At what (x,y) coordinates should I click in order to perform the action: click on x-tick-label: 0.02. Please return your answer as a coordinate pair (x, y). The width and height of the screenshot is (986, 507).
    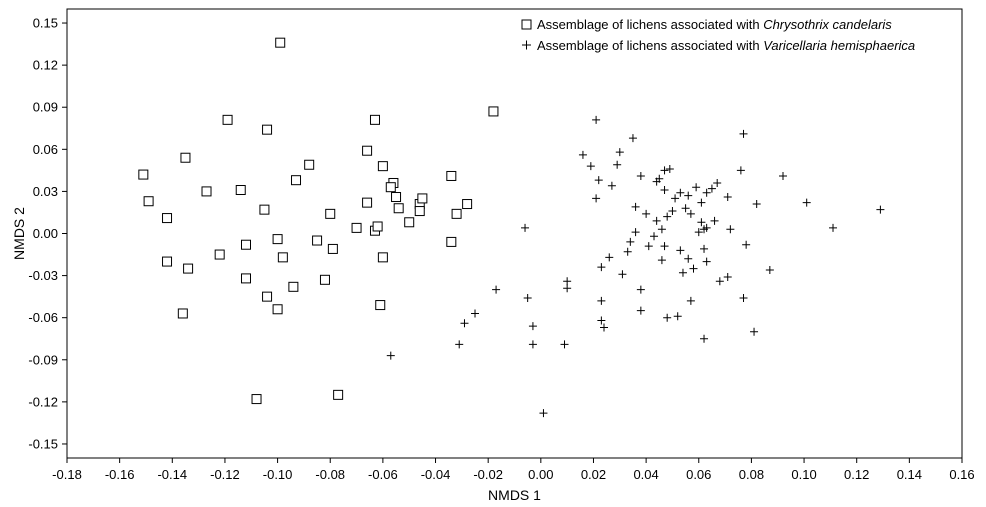
    Looking at the image, I should click on (593, 474).